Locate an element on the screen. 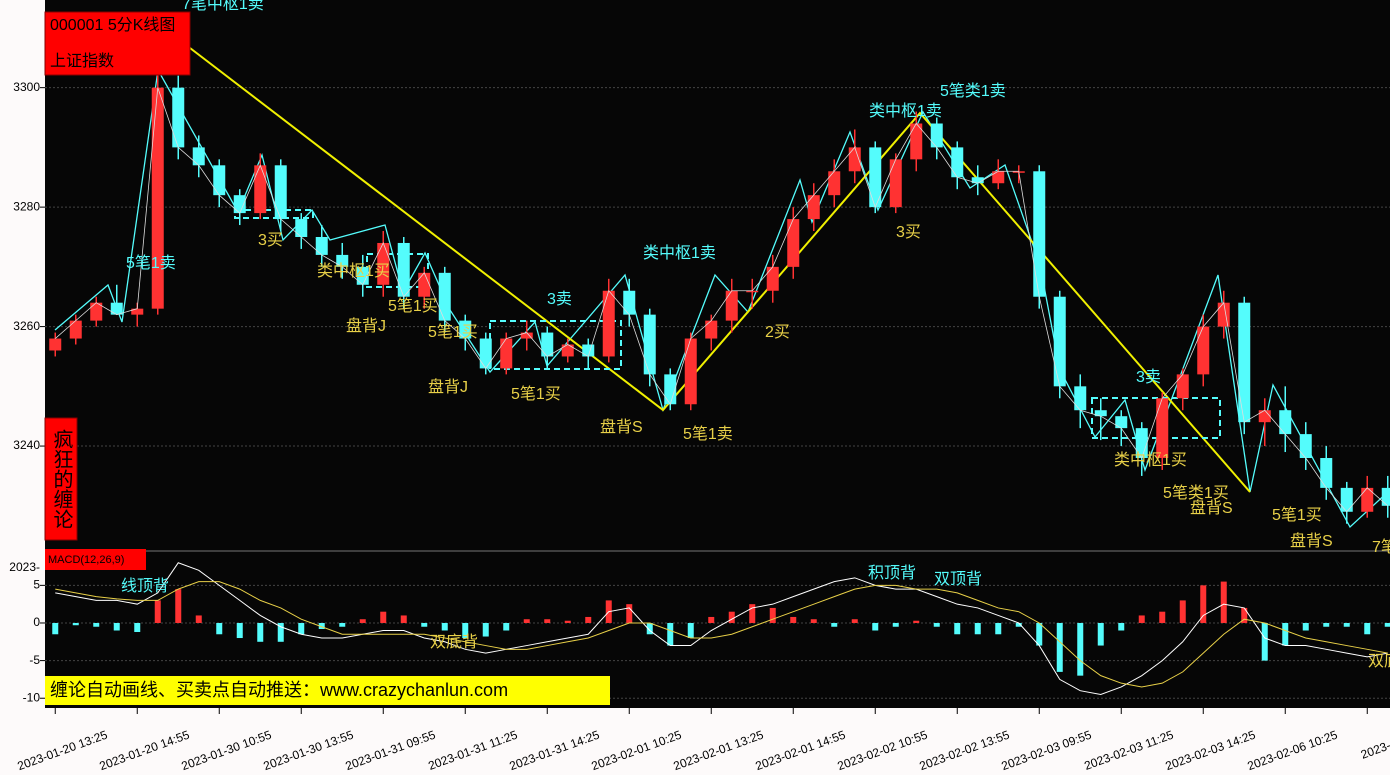  y-tick-label: 3300 is located at coordinates (26, 87).